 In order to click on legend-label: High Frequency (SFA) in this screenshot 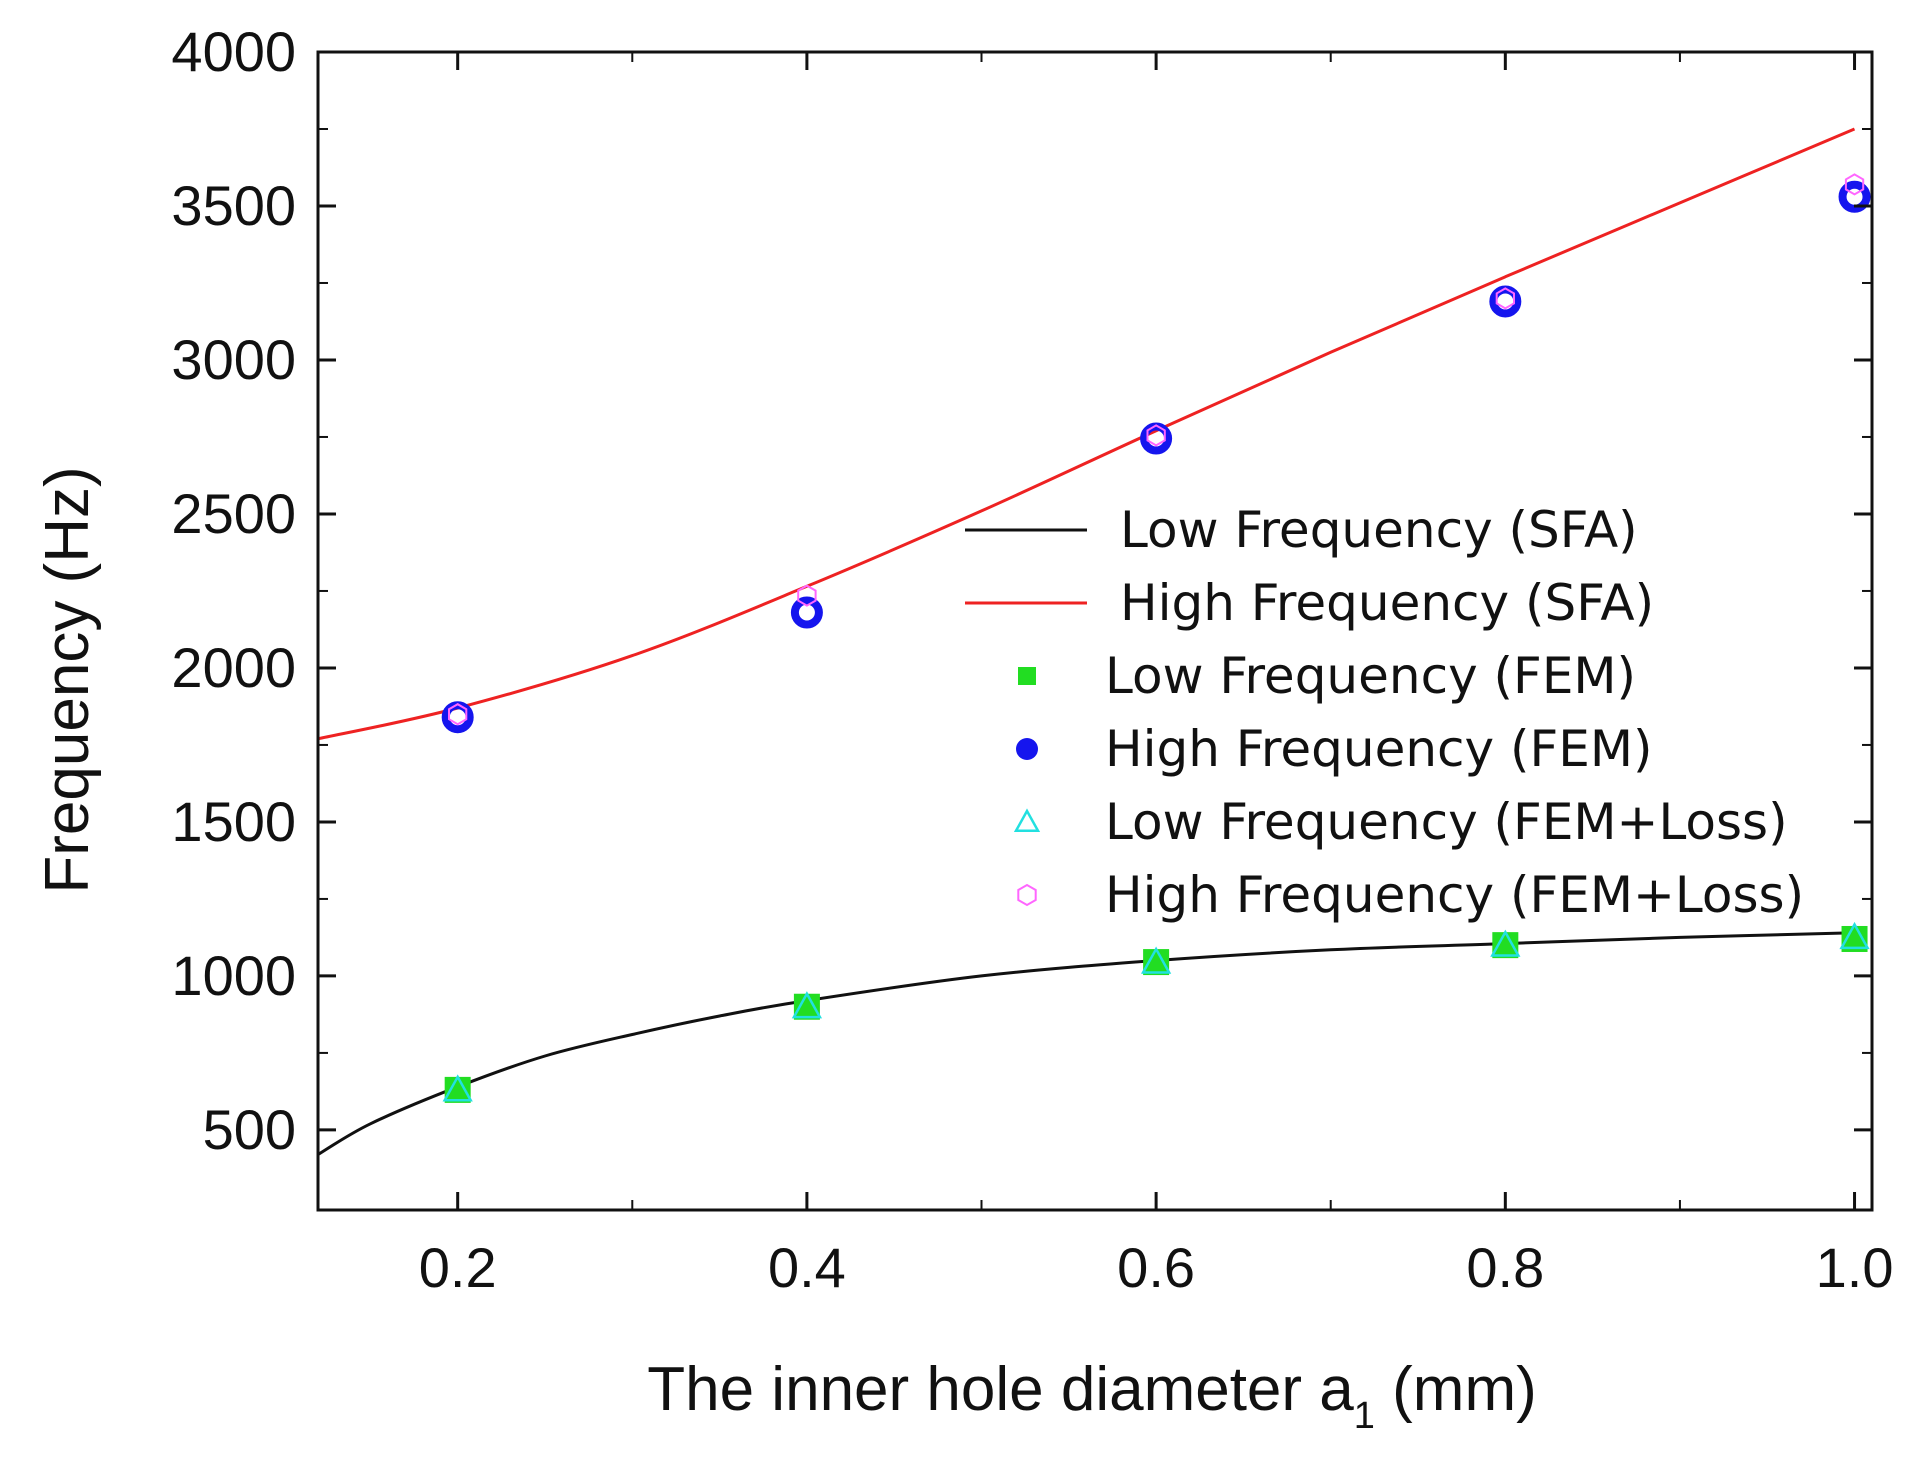, I will do `click(1387, 603)`.